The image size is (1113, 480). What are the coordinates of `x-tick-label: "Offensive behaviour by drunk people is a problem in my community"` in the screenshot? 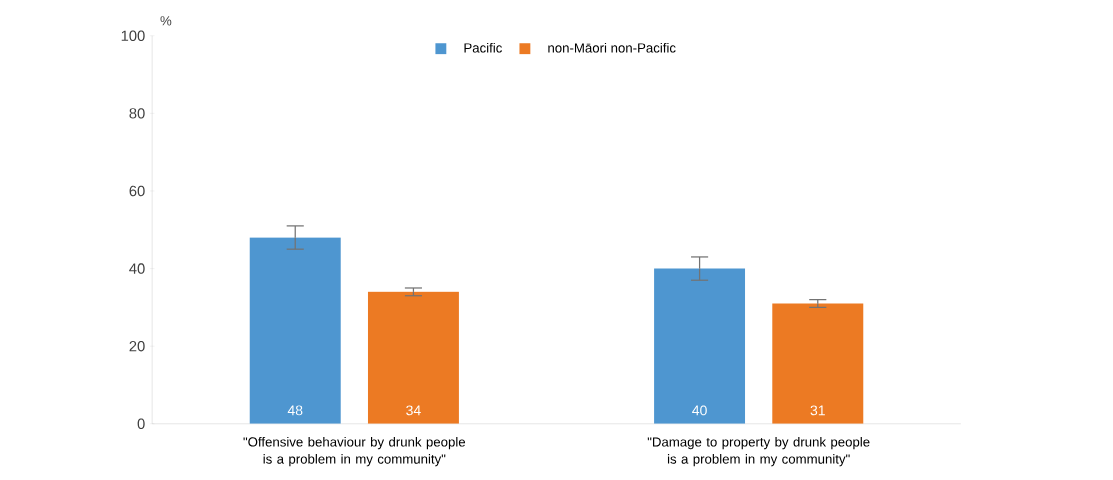 It's located at (354, 452).